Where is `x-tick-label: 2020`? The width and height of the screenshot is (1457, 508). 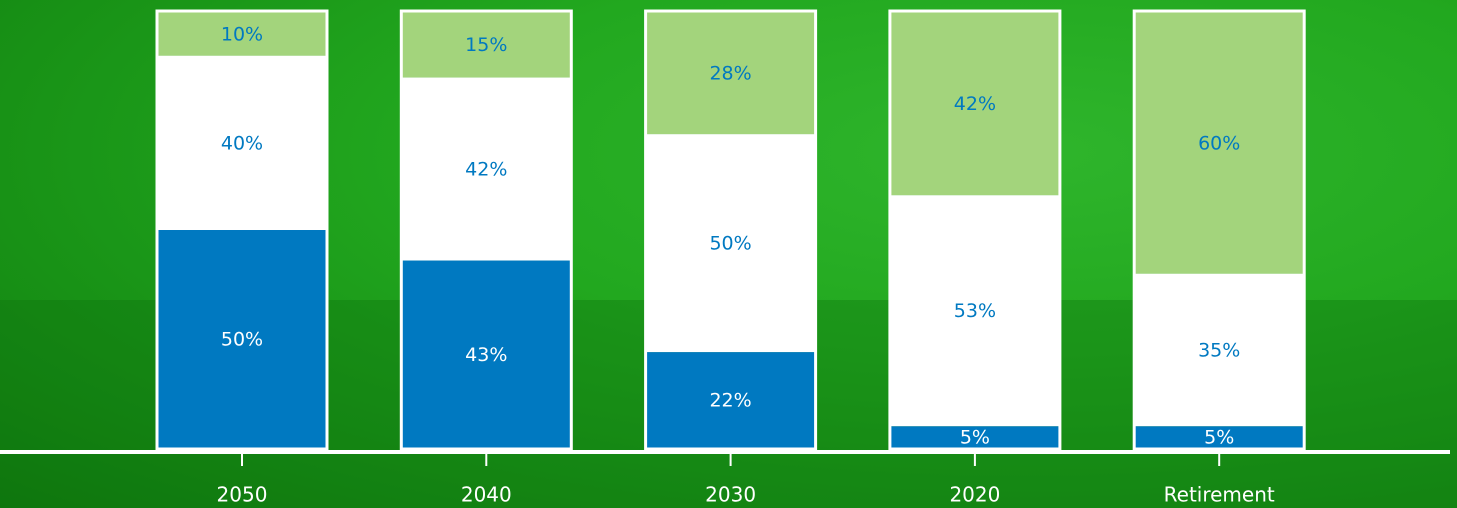 x-tick-label: 2020 is located at coordinates (974, 495).